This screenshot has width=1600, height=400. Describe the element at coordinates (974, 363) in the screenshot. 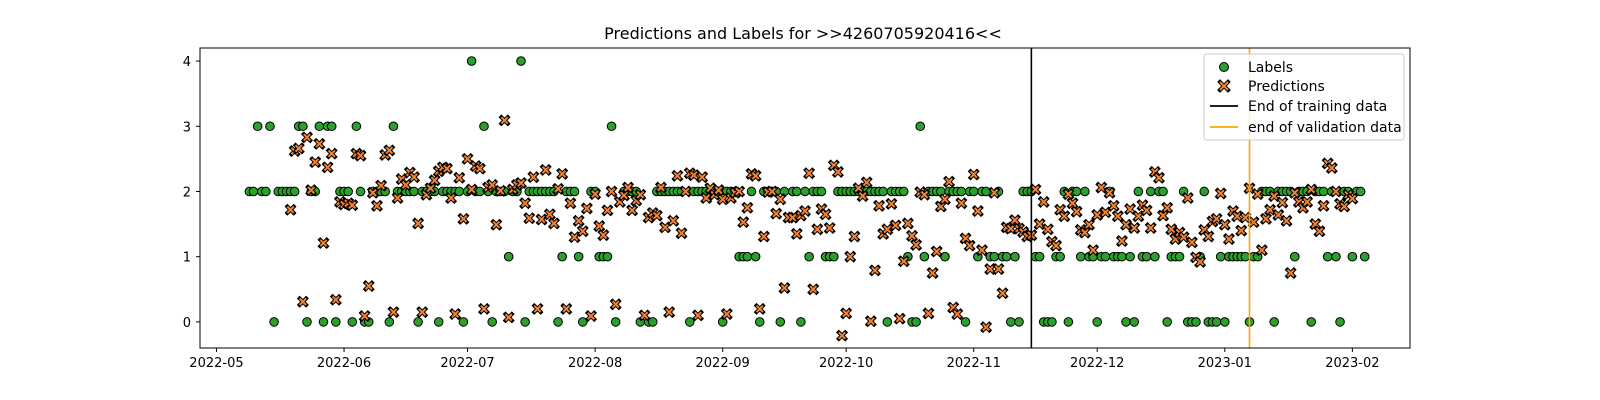

I see `x-tick-label: 2022-11` at that location.